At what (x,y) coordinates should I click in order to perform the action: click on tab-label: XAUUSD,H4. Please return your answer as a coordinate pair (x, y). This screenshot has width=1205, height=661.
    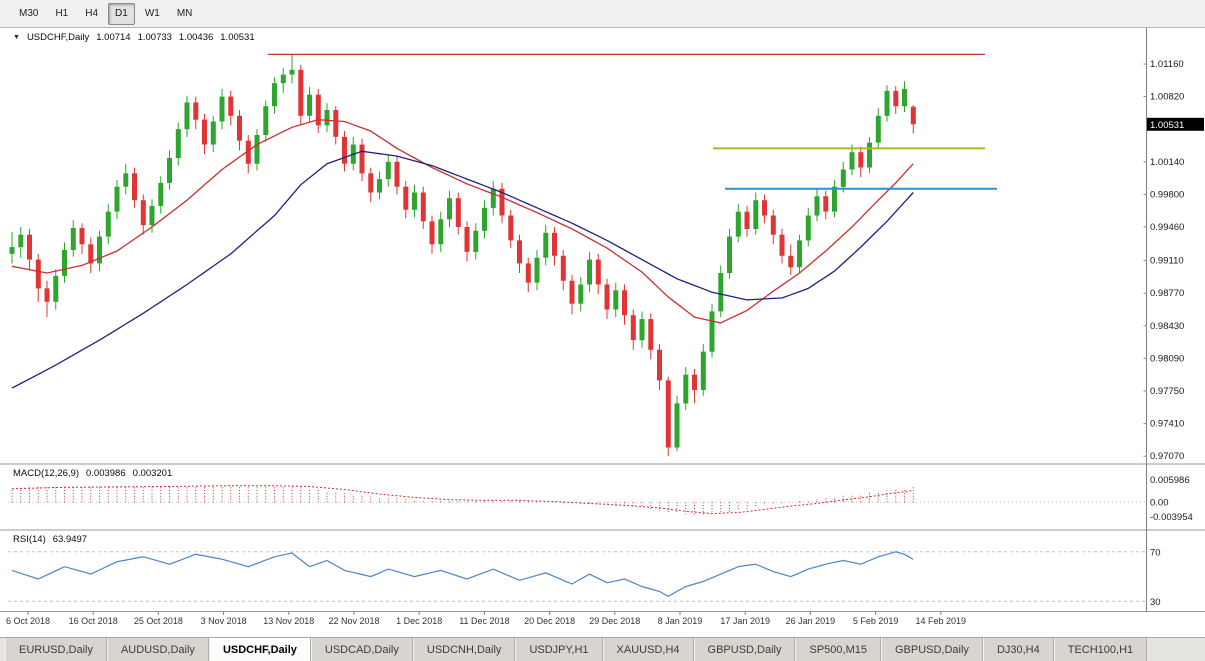
    Looking at the image, I should click on (648, 649).